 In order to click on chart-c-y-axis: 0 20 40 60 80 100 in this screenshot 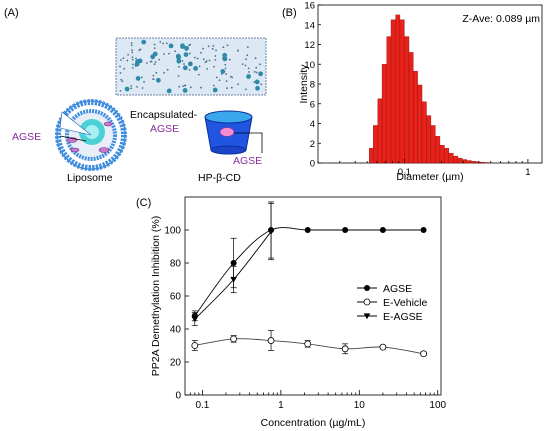, I will do `click(176, 314)`.